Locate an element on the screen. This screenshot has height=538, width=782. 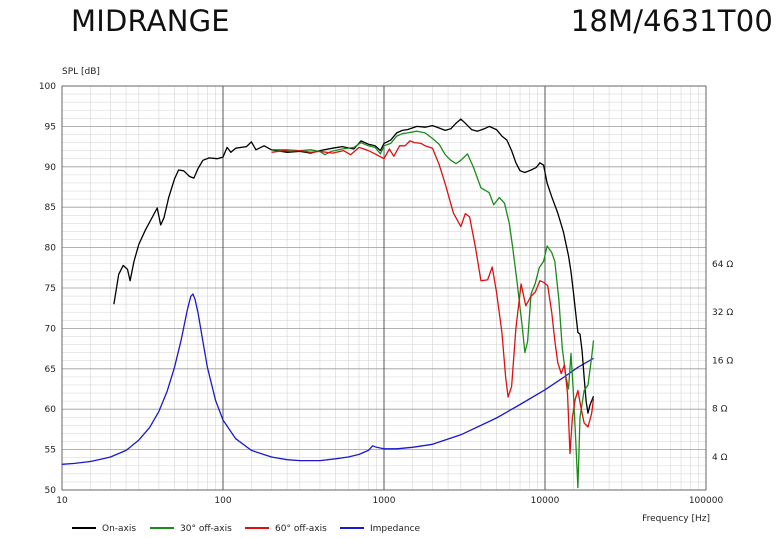
y-tick-label: 85 is located at coordinates (50, 208).